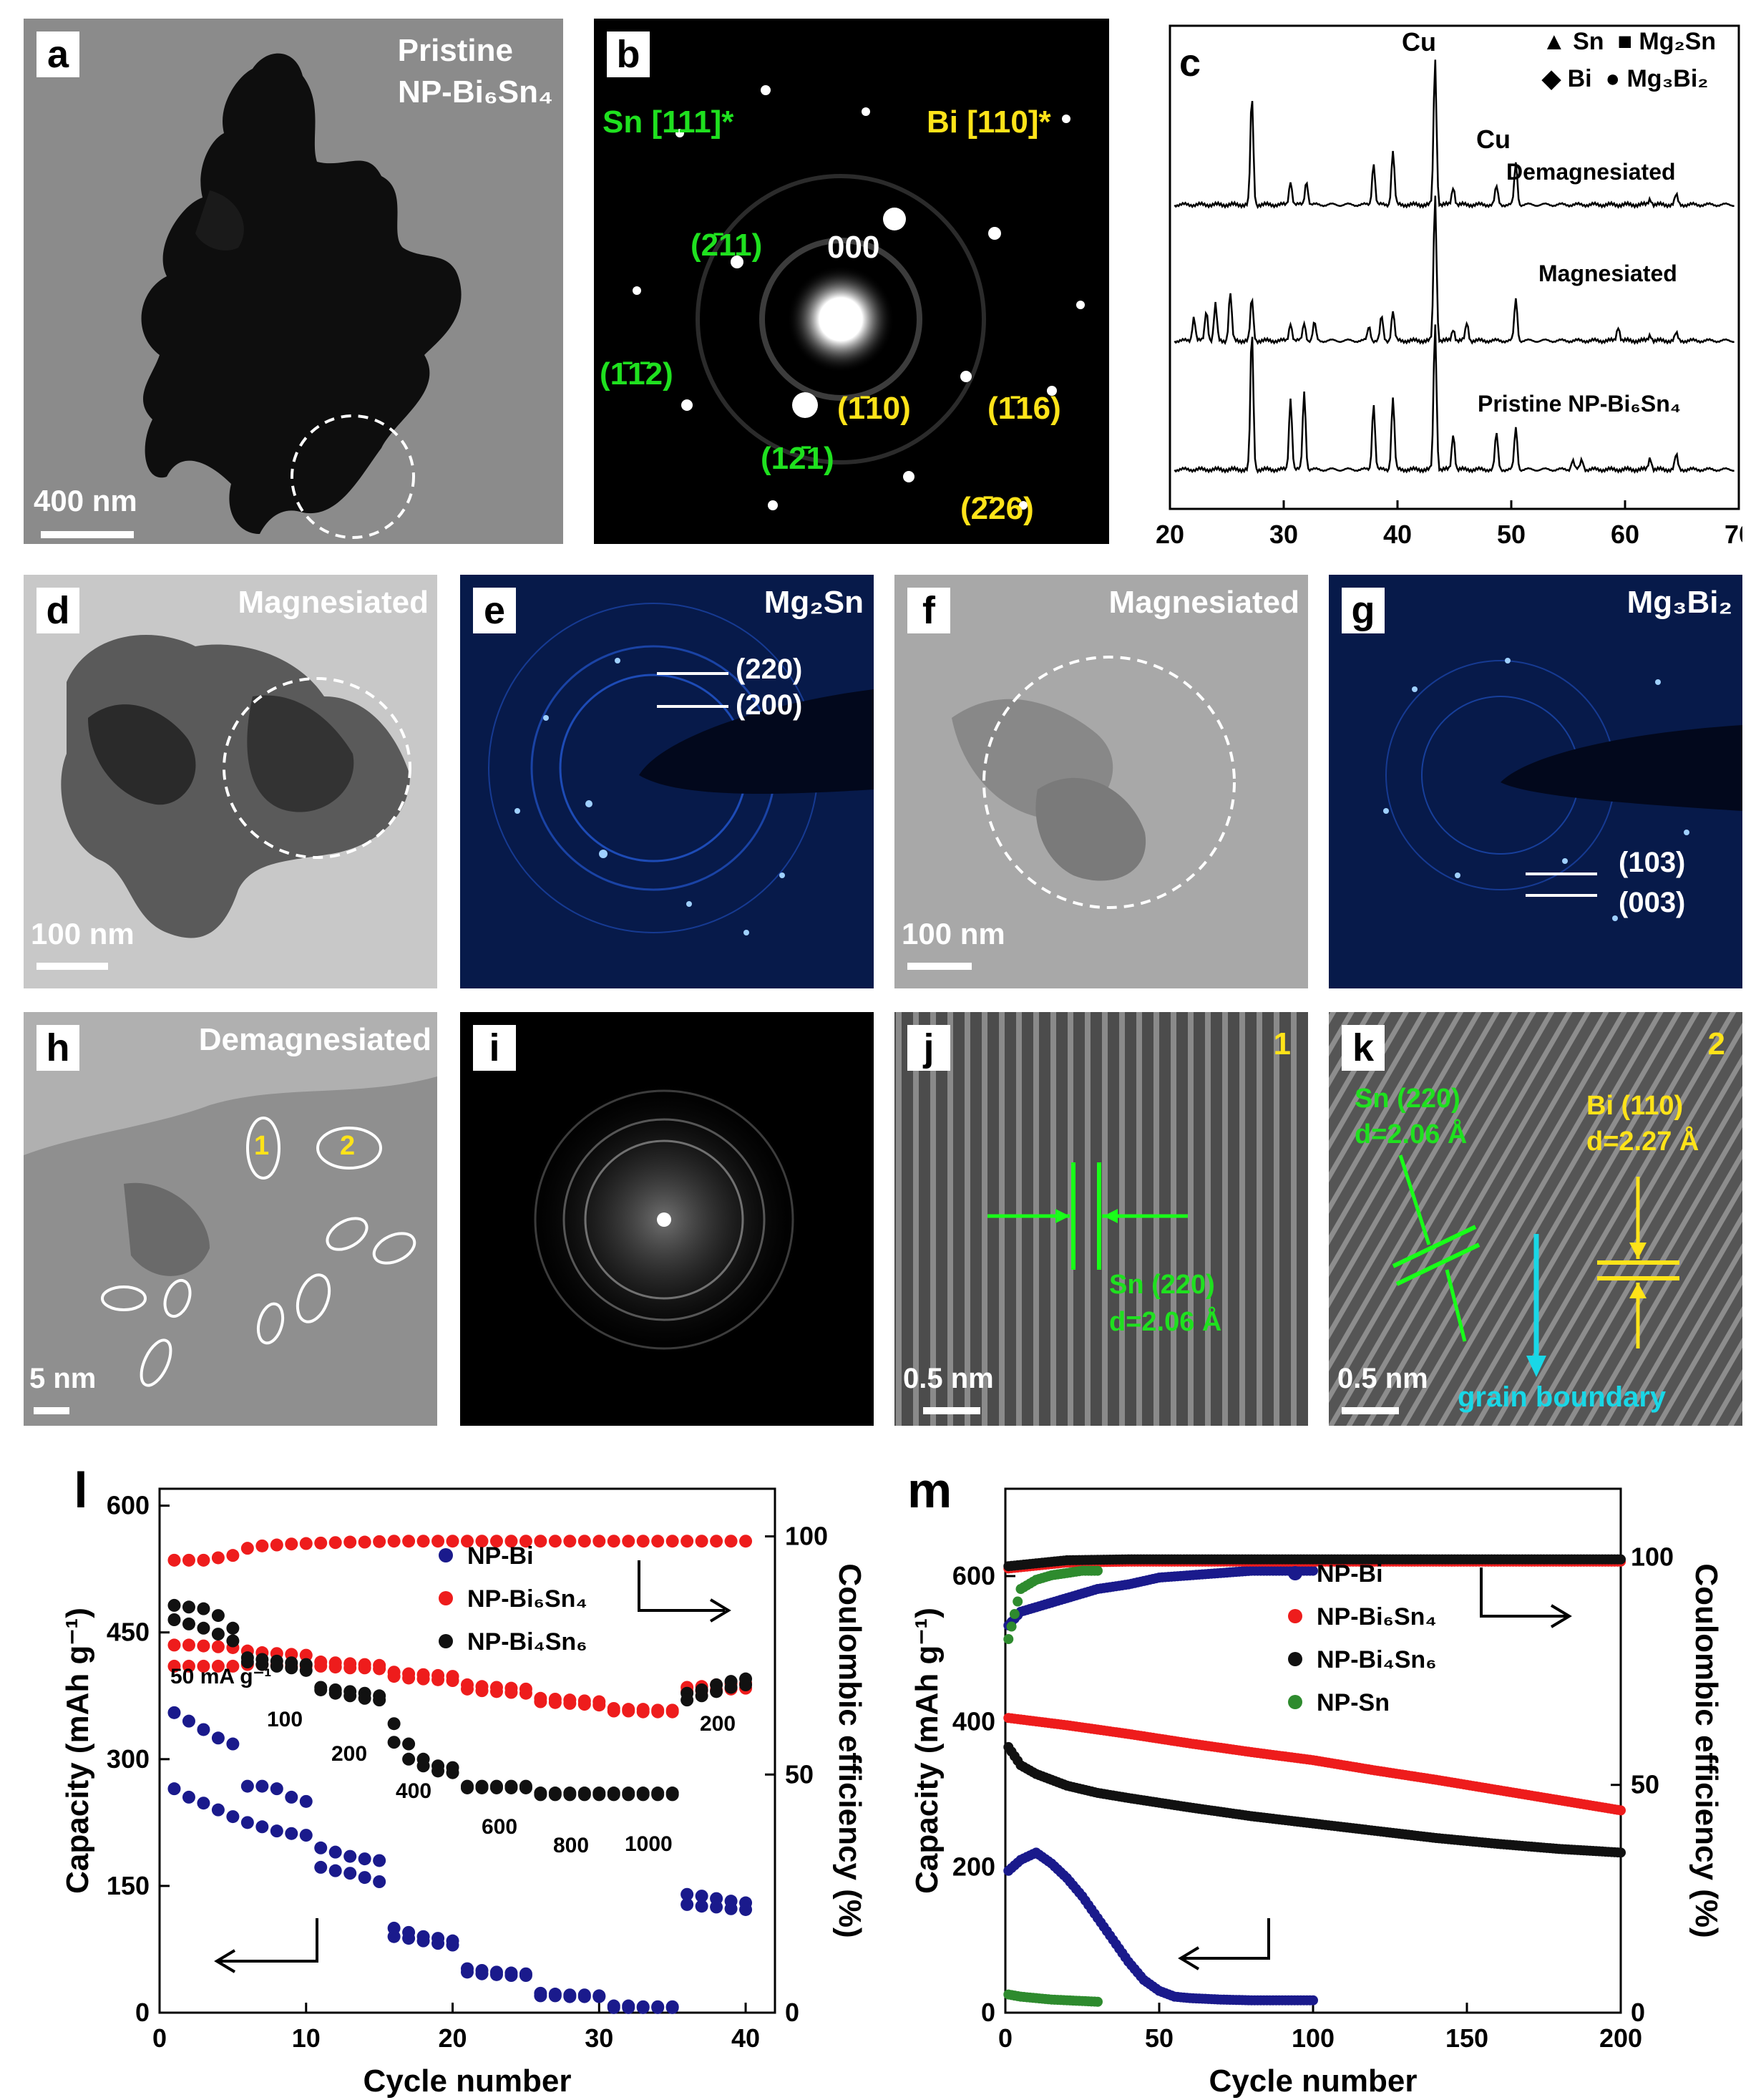  I want to click on sn-spot-label-1: (2̄11), so click(727, 245).